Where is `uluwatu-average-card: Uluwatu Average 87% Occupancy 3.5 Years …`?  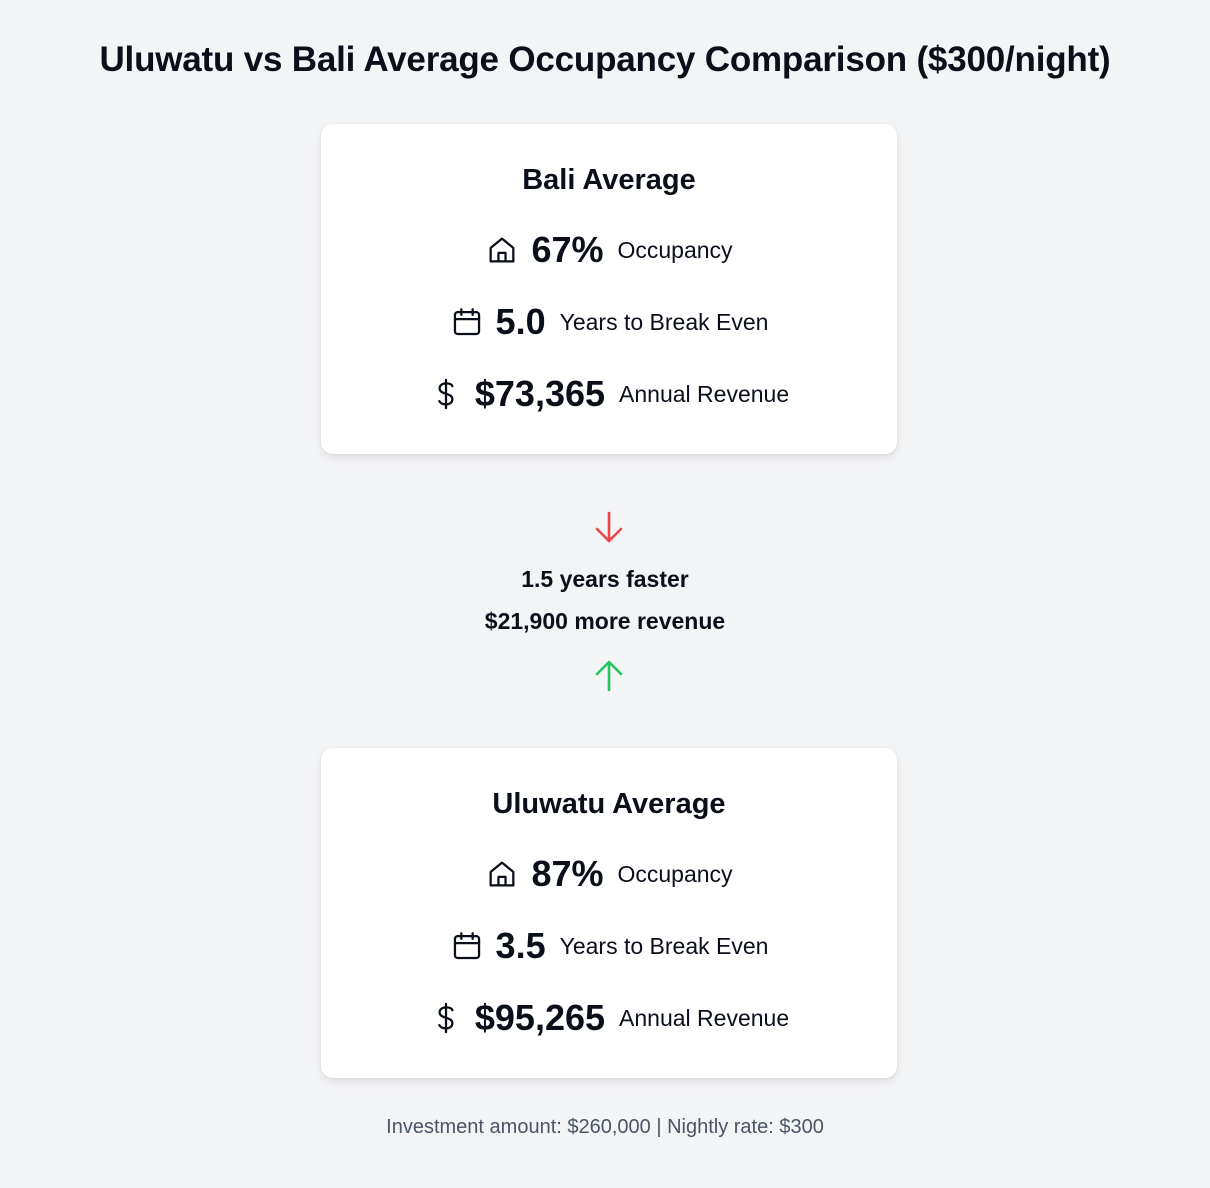 uluwatu-average-card: Uluwatu Average 87% Occupancy 3.5 Years … is located at coordinates (609, 913).